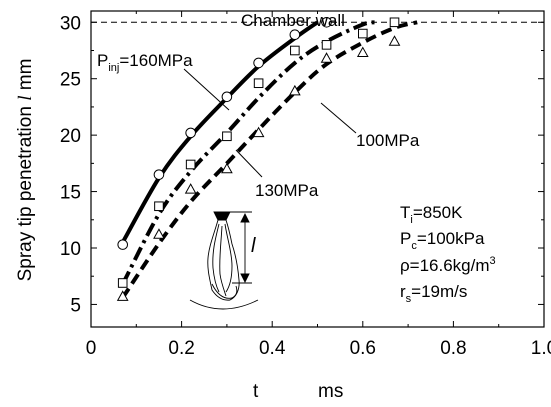 The image size is (551, 407). What do you see at coordinates (448, 254) in the screenshot?
I see `conditions-block: Ti=850K Pc=100kPa ρ=16.6kg/m3 rs=19m/s` at bounding box center [448, 254].